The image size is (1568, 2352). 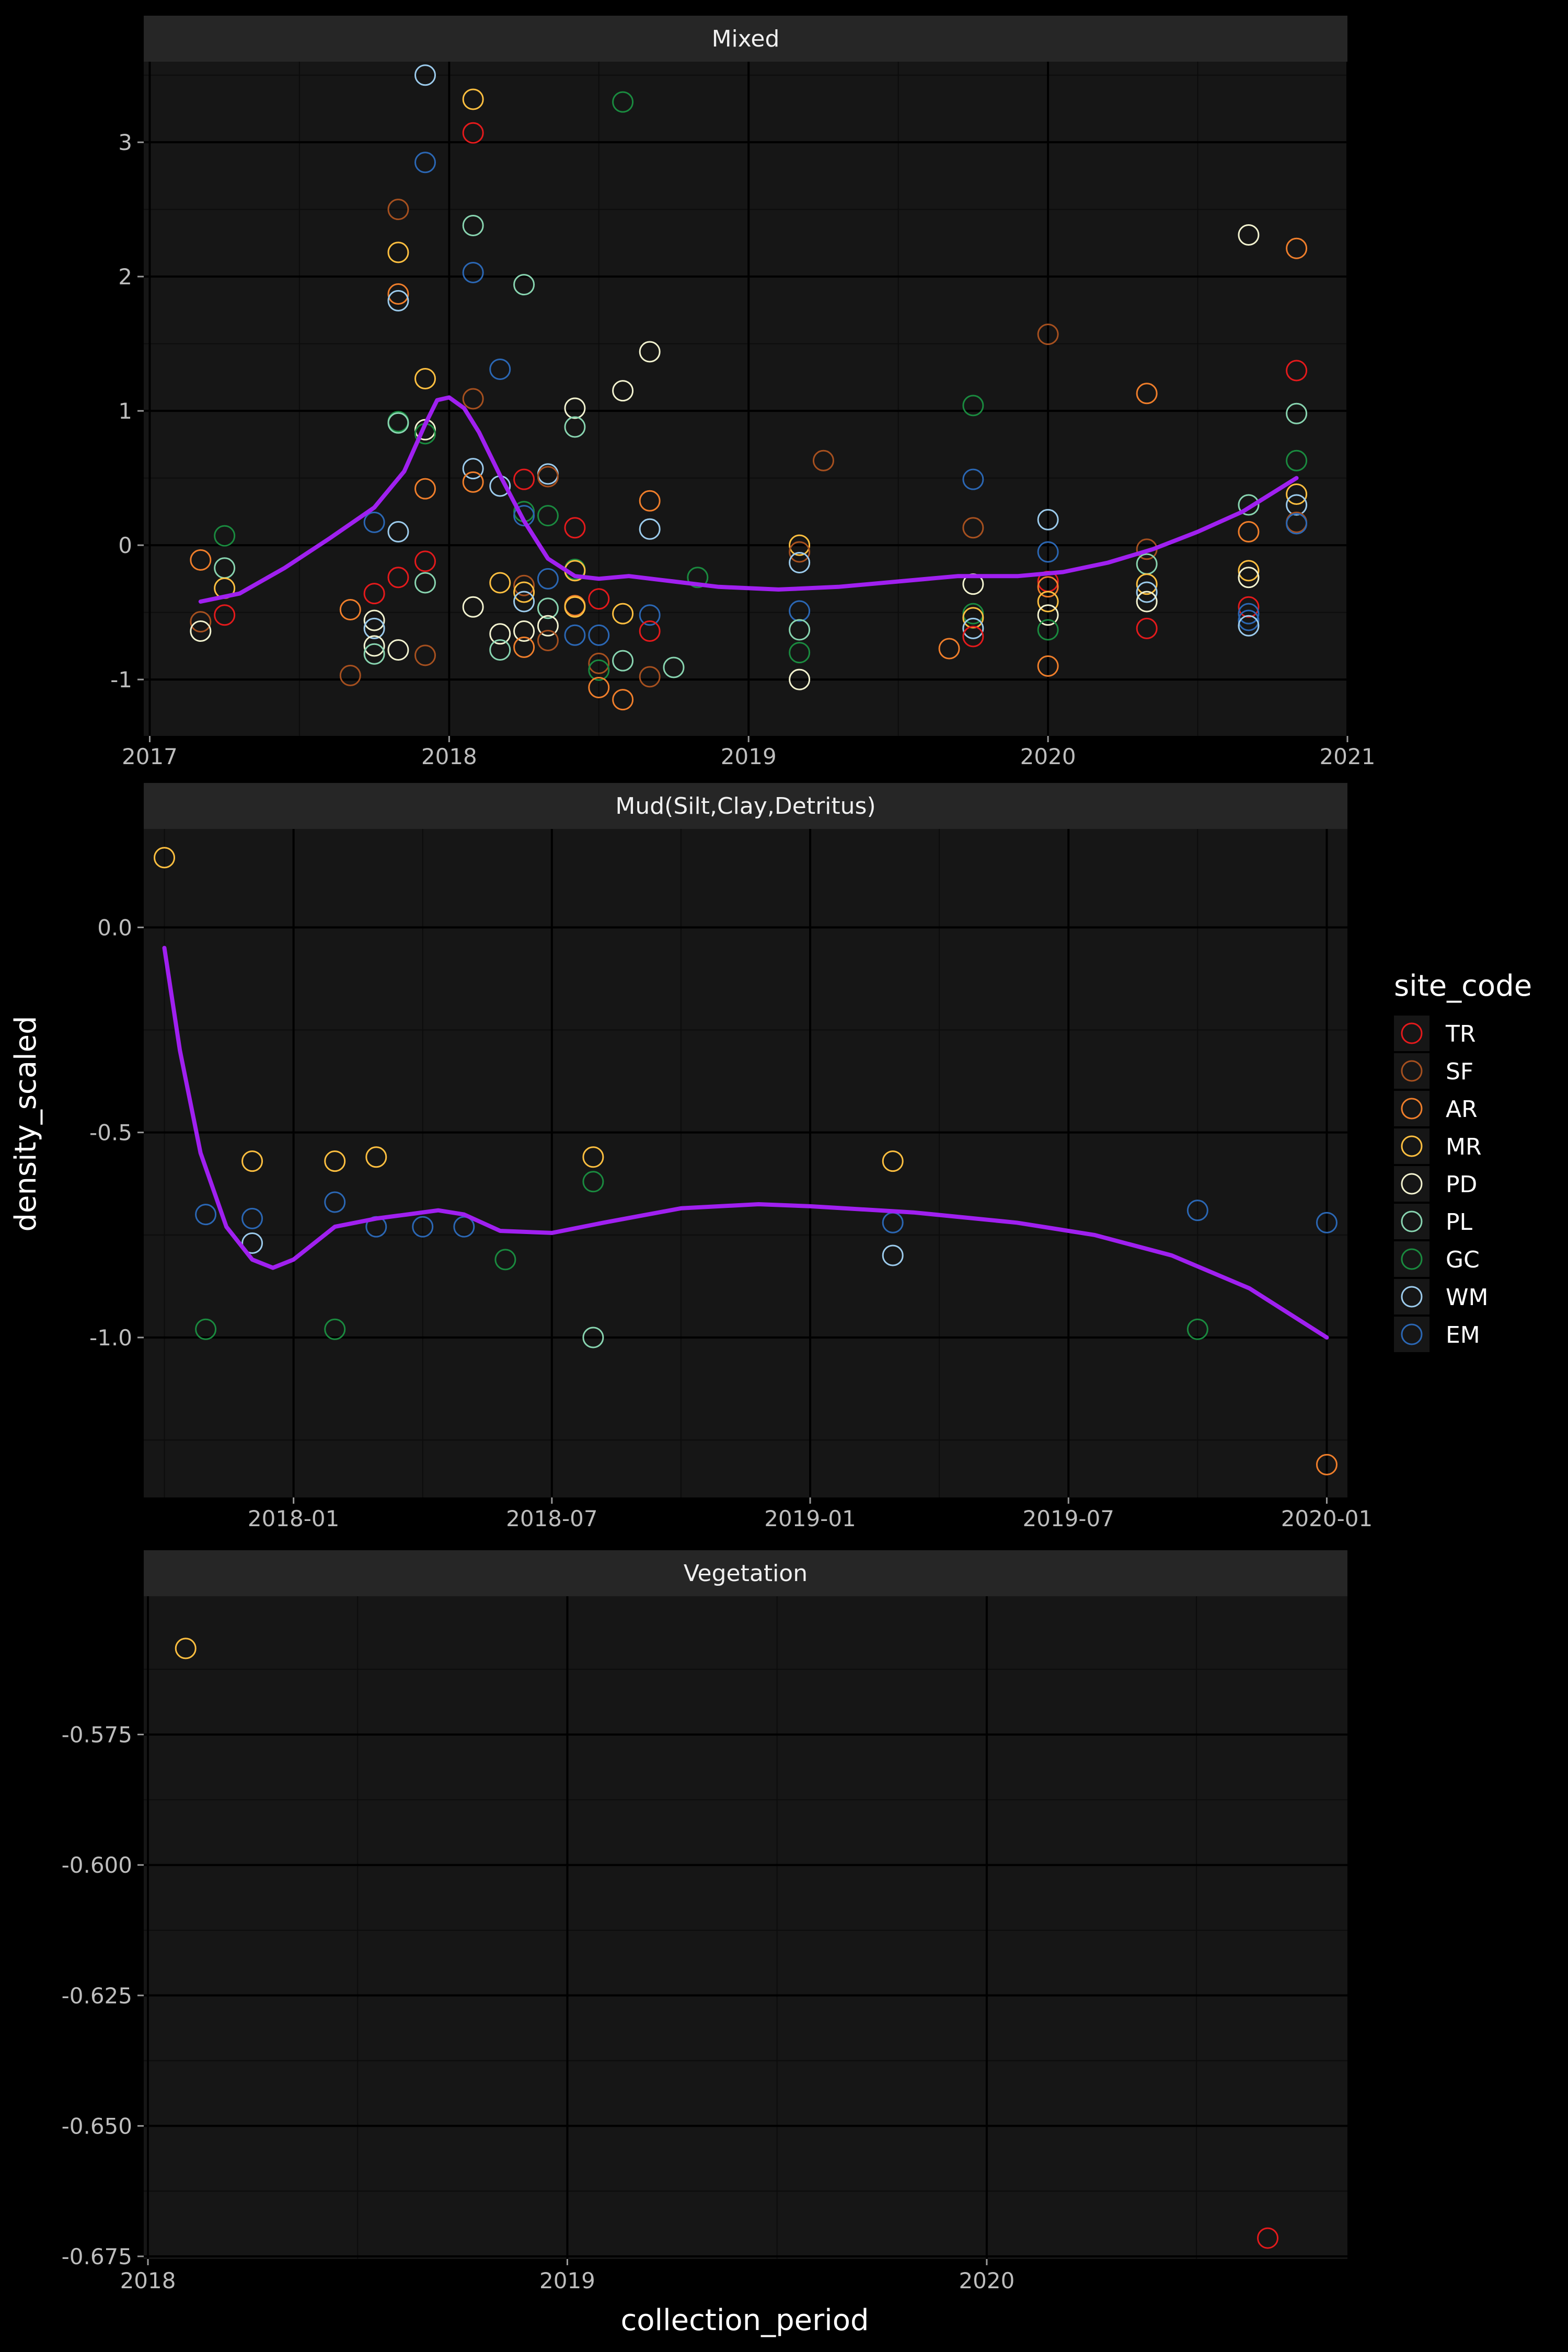 I want to click on y-tick-label: -1.0, so click(x=110, y=1338).